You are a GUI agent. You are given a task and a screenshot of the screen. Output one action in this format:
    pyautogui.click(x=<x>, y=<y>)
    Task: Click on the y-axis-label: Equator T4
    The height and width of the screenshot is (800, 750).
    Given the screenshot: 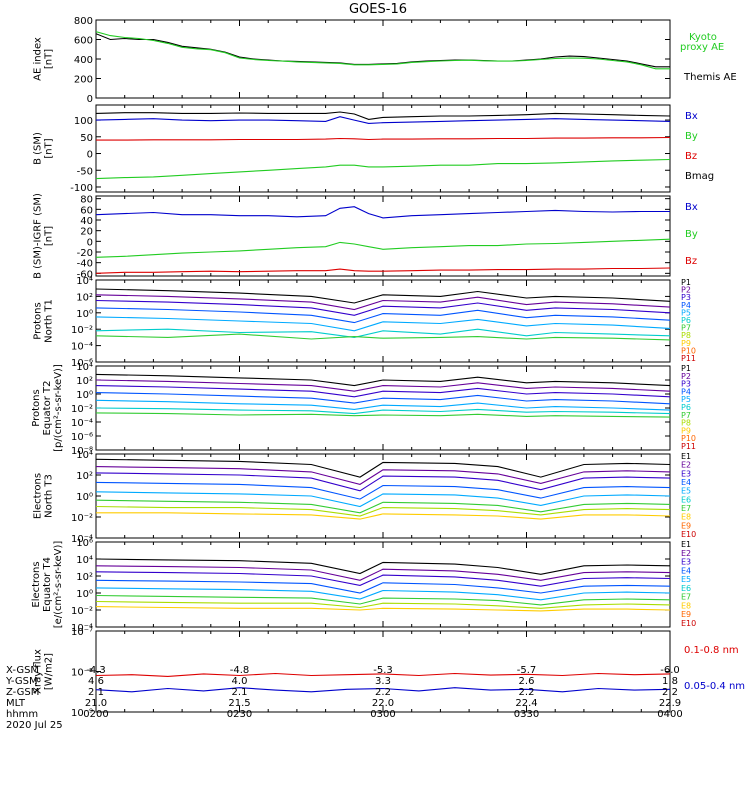 What is the action you would take?
    pyautogui.click(x=47, y=584)
    